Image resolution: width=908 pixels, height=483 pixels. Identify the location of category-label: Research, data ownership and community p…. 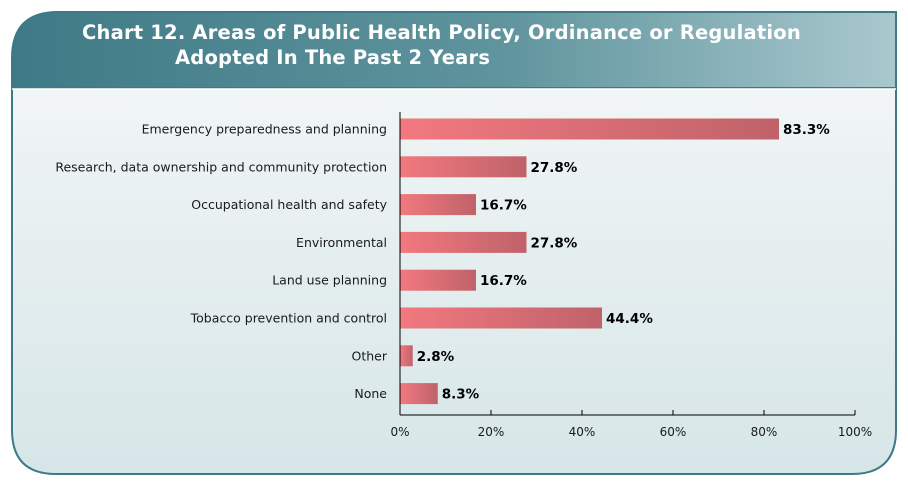
(221, 166).